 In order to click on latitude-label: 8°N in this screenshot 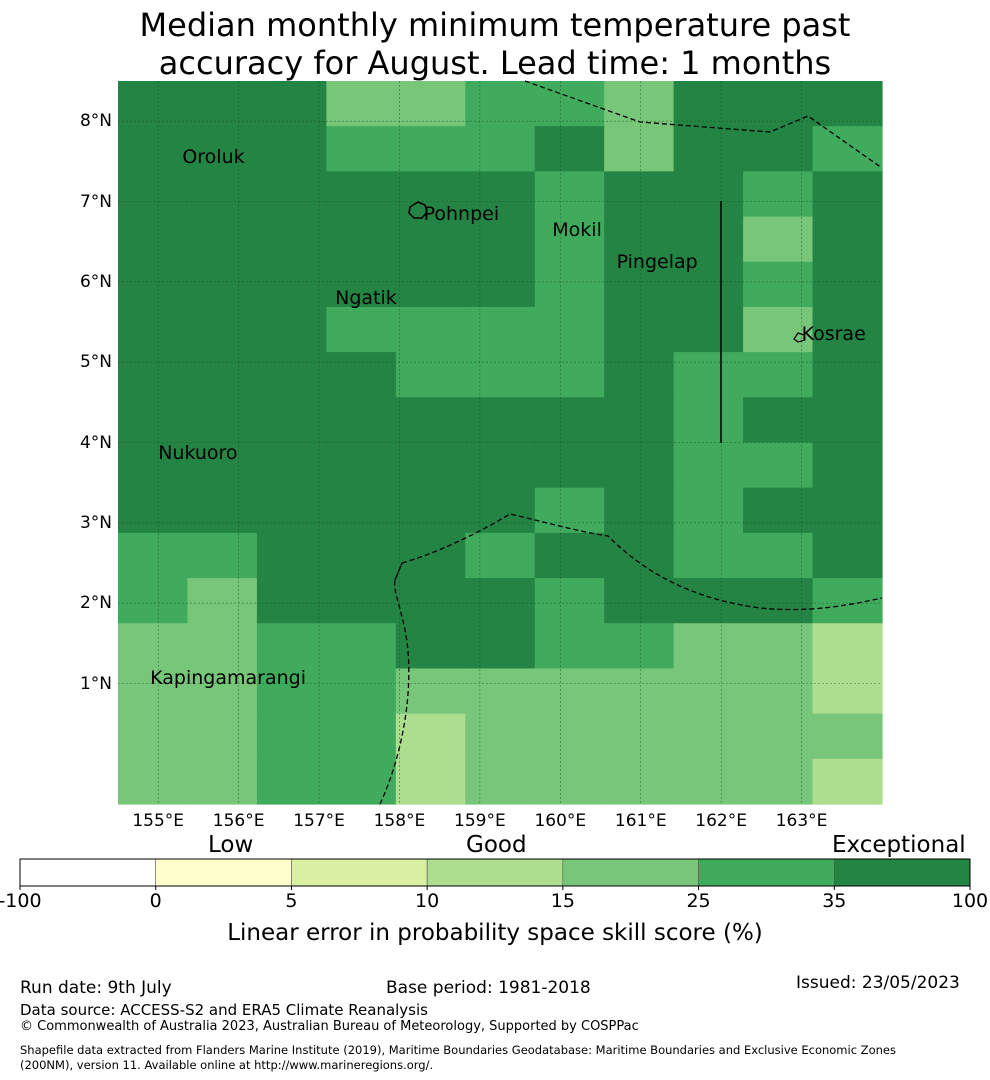, I will do `click(95, 121)`.